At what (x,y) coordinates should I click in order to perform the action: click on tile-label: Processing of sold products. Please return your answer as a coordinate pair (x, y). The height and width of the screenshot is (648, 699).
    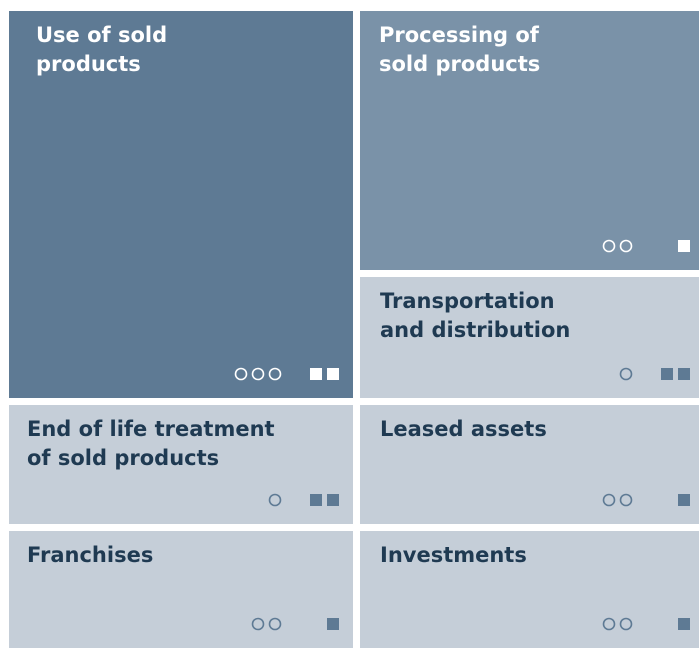
    Looking at the image, I should click on (460, 49).